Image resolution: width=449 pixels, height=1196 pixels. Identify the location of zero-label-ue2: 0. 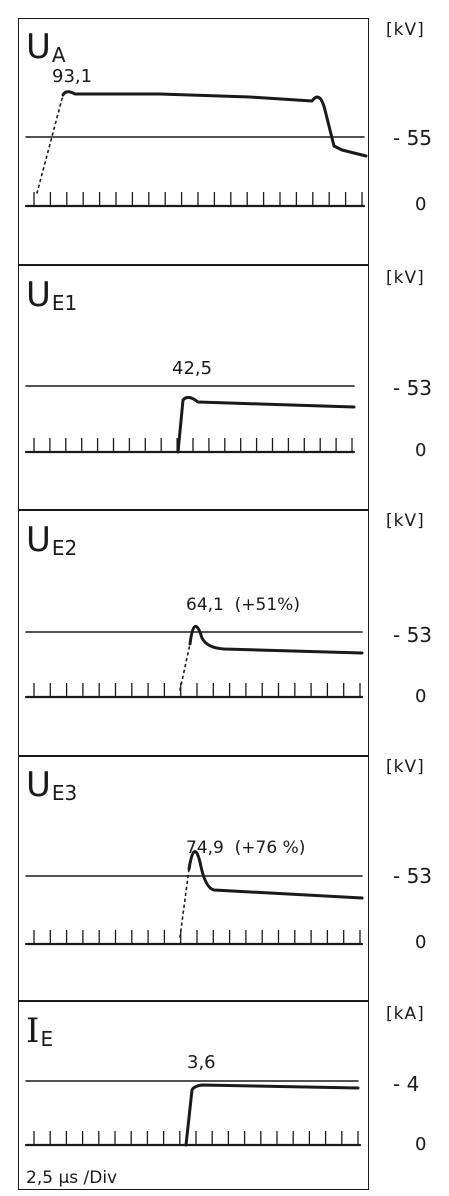
(421, 696).